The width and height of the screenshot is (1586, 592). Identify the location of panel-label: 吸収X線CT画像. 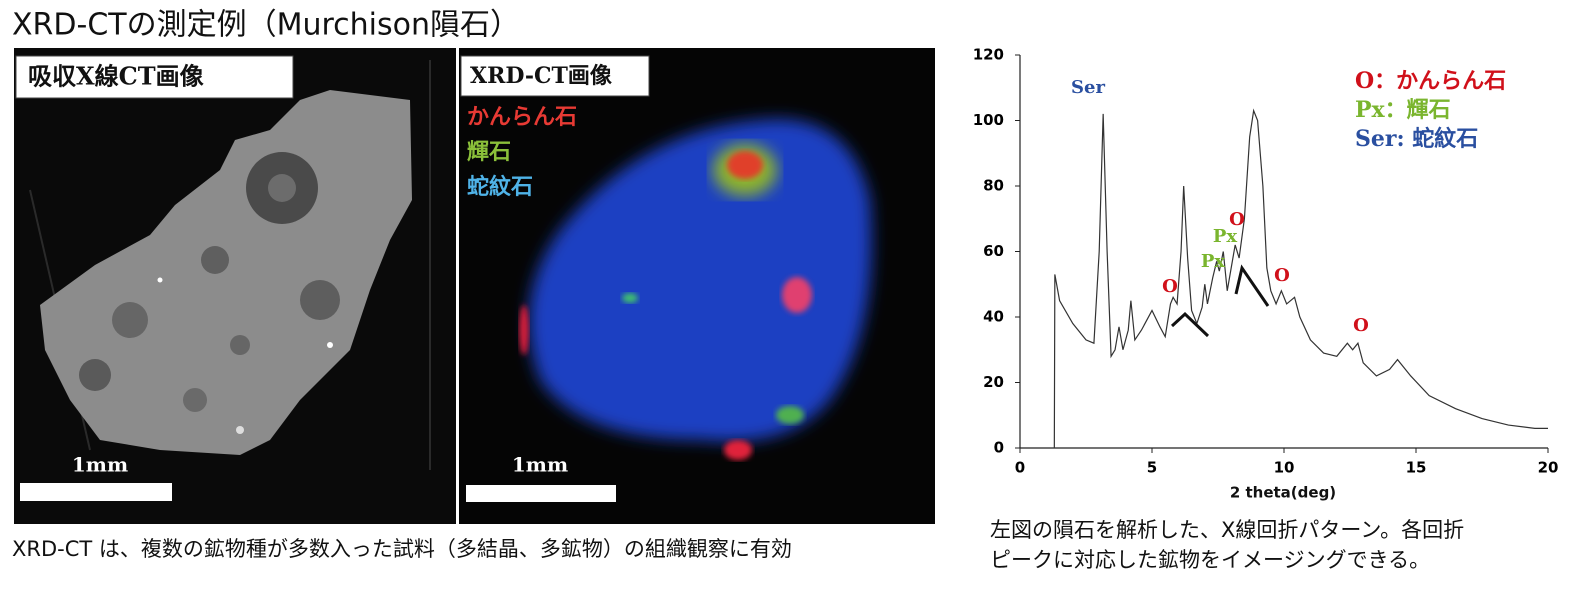
(116, 76).